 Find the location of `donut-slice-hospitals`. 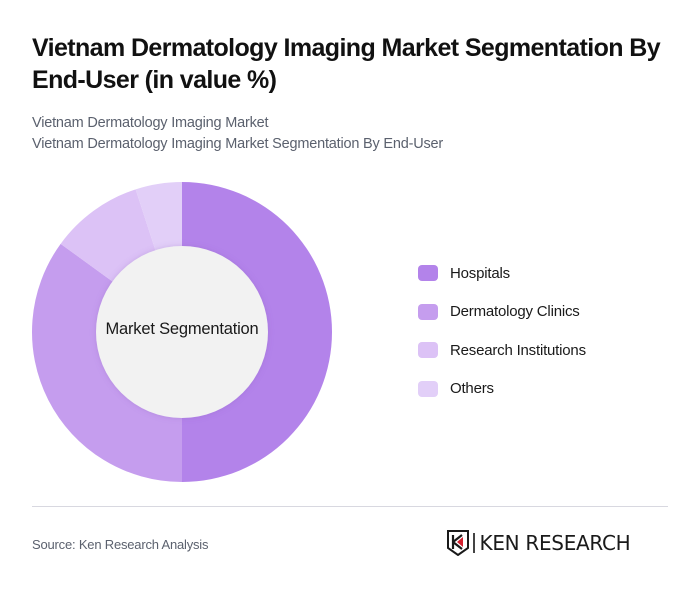

donut-slice-hospitals is located at coordinates (257, 332).